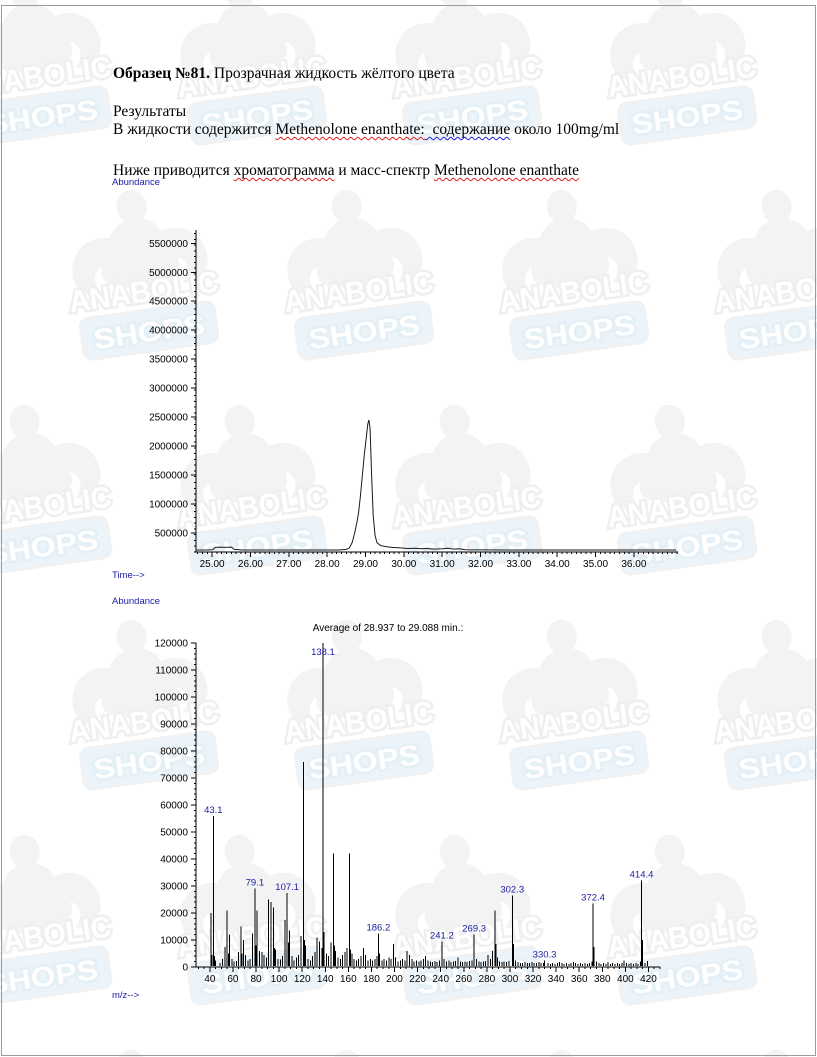  I want to click on y-tick-label: 120000, so click(172, 644).